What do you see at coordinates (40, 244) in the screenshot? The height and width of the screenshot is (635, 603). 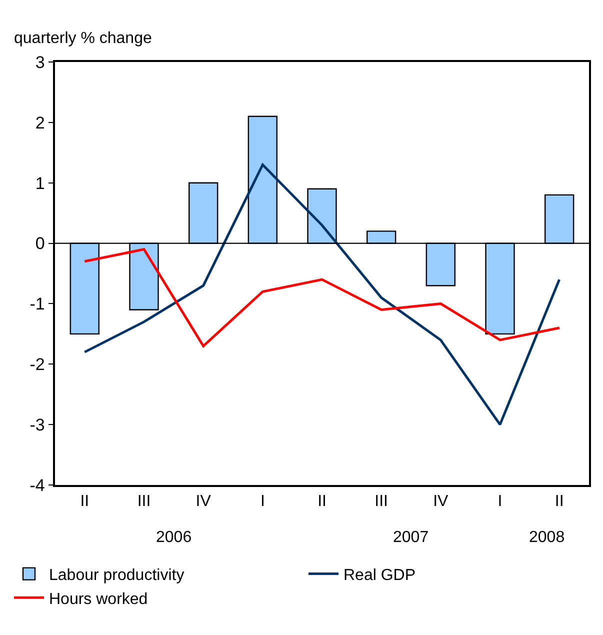 I see `y-tick-label: 0` at bounding box center [40, 244].